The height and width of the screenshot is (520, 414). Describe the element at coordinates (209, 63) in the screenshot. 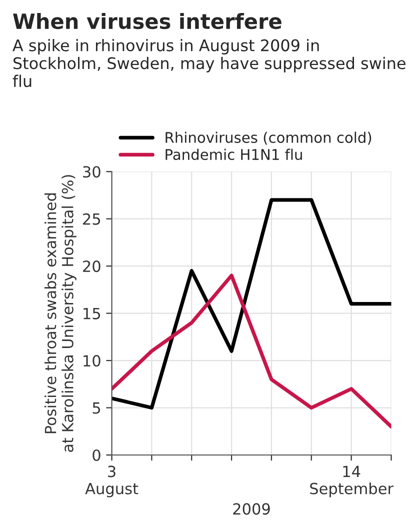

I see `chart-subtitle: A spike in rhinovirus in August 2009 in Stockholm, Sweden, may have suppressed swine flu` at that location.